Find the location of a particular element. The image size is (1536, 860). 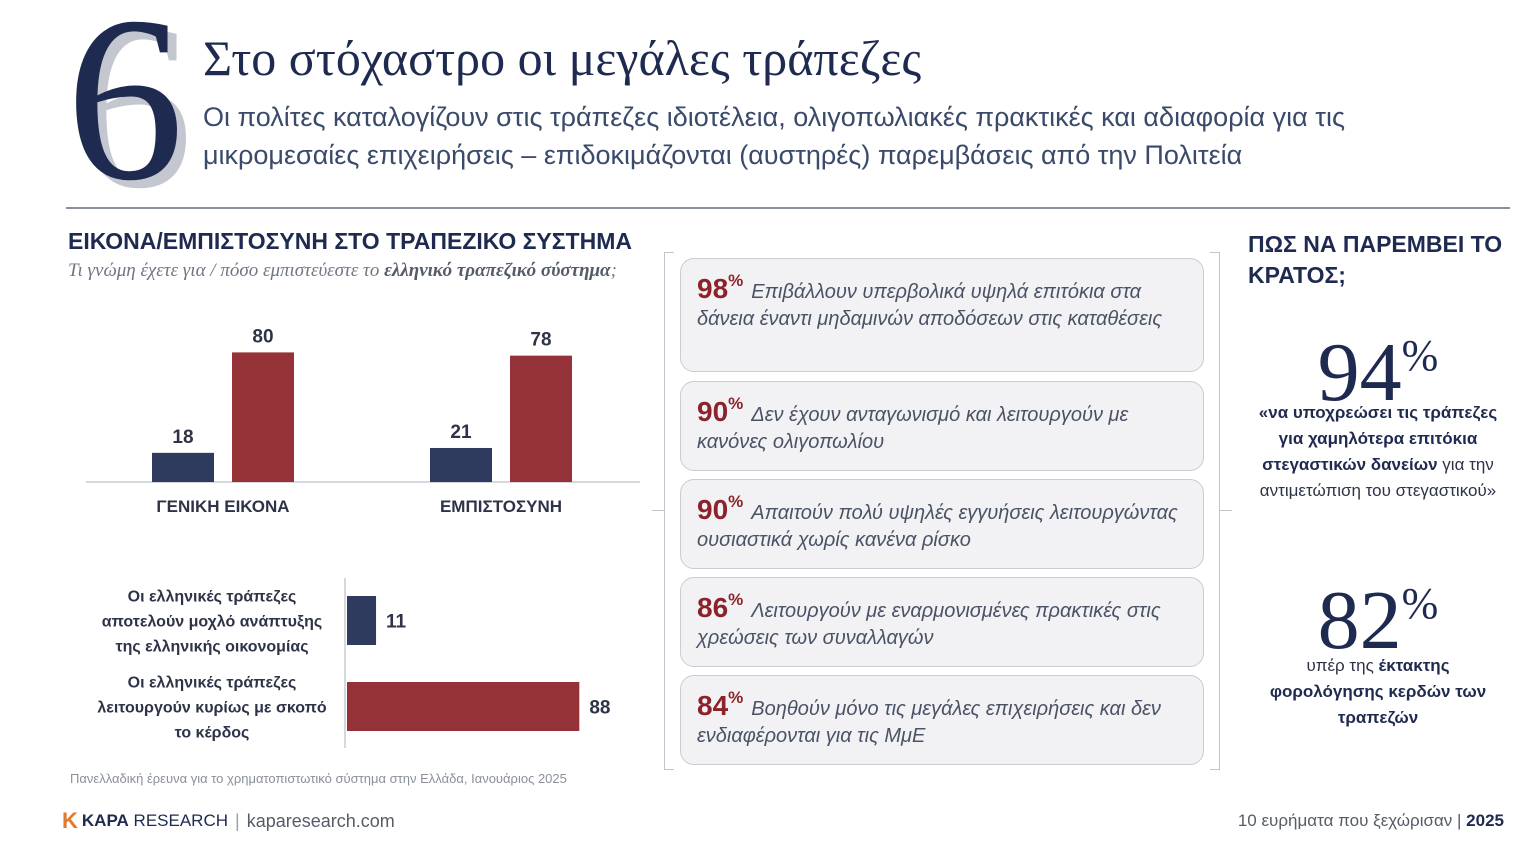

question-bold: ελληνικό τραπεζικό σύστημα is located at coordinates (497, 270).